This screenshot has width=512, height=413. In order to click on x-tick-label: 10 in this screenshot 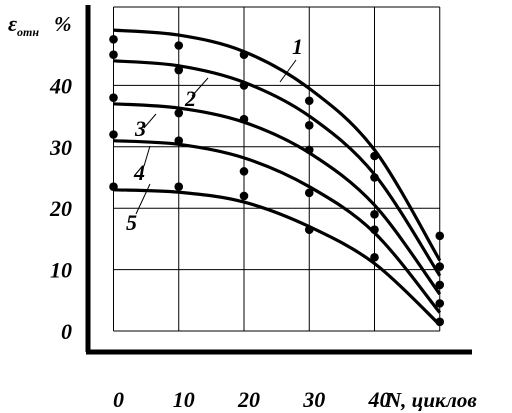, I will do `click(184, 399)`.